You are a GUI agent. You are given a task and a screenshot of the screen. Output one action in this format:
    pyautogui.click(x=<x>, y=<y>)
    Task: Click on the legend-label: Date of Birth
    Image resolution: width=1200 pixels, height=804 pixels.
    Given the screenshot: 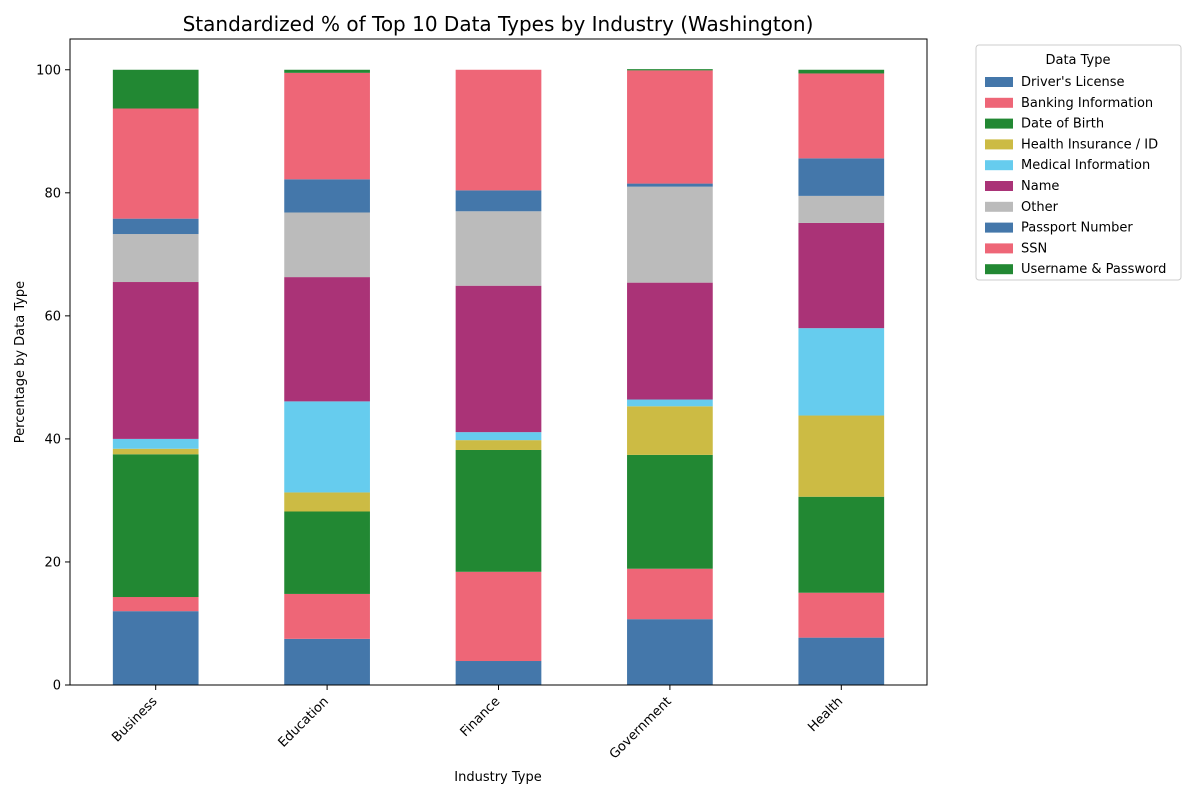 What is the action you would take?
    pyautogui.click(x=1062, y=124)
    